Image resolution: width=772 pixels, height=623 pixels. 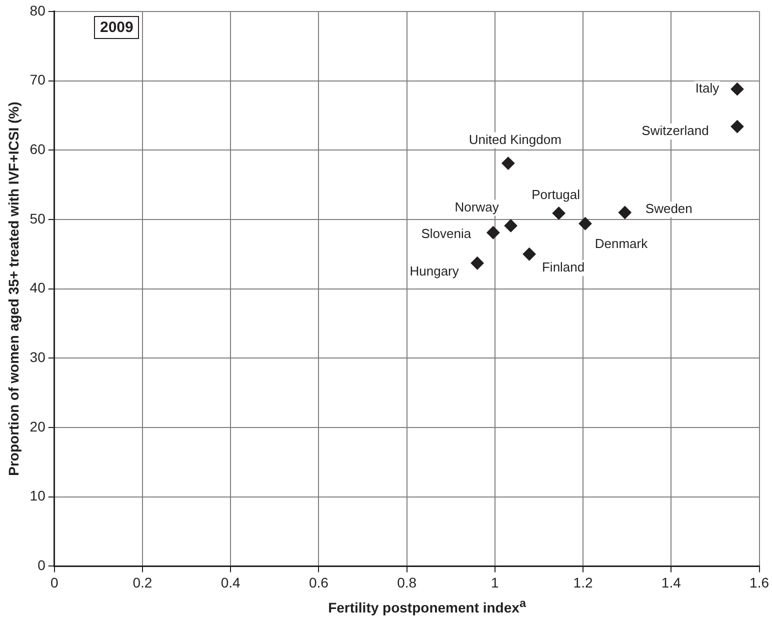 I want to click on x-tick-label: 0.8, so click(x=407, y=582).